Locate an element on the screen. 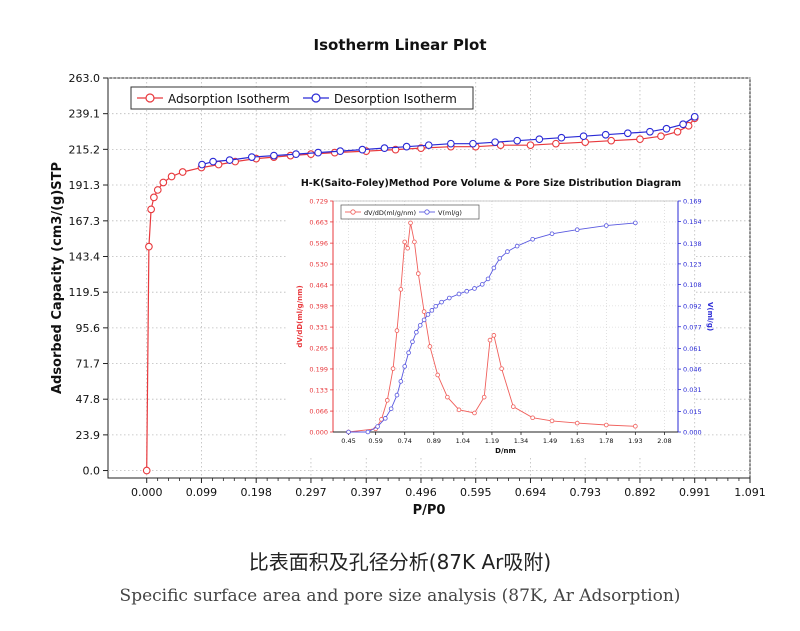  inset-y2-tick-label: 0.077 is located at coordinates (692, 327).